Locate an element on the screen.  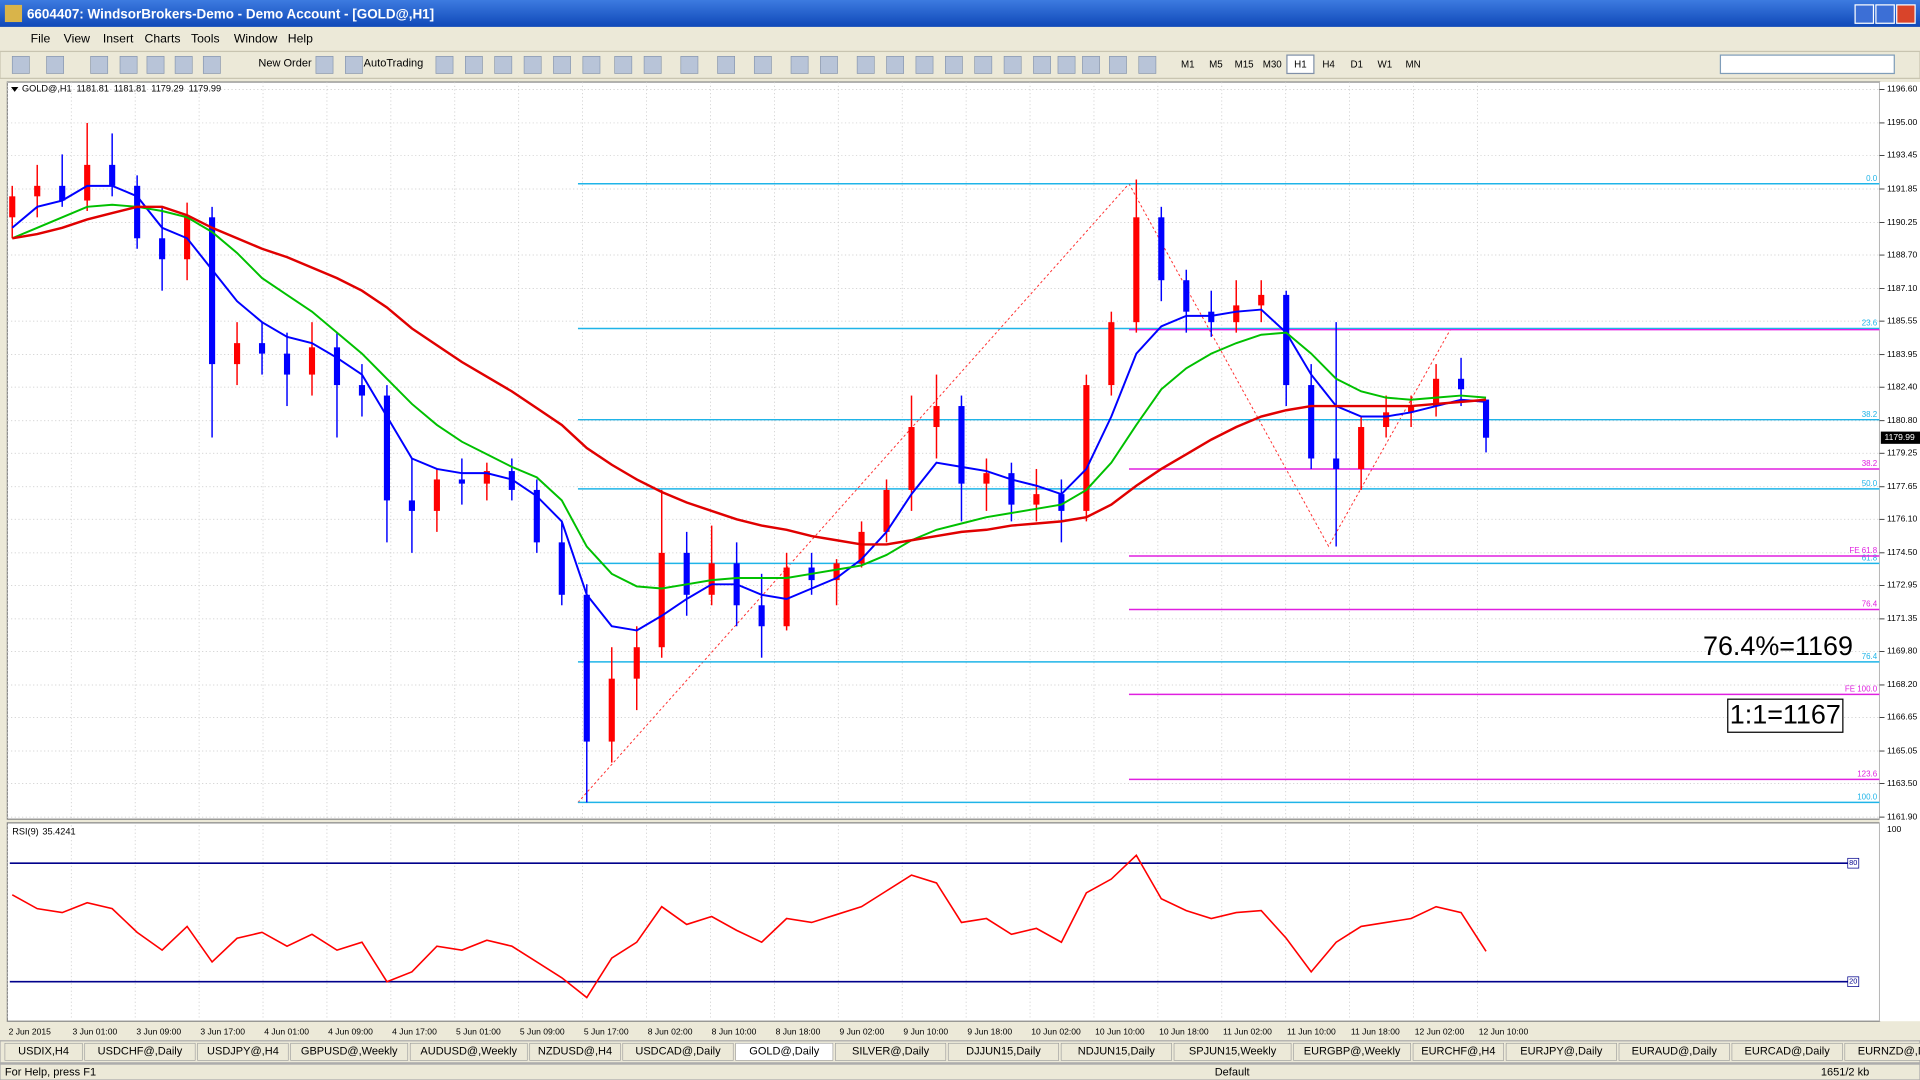
close-button is located at coordinates (1906, 14).